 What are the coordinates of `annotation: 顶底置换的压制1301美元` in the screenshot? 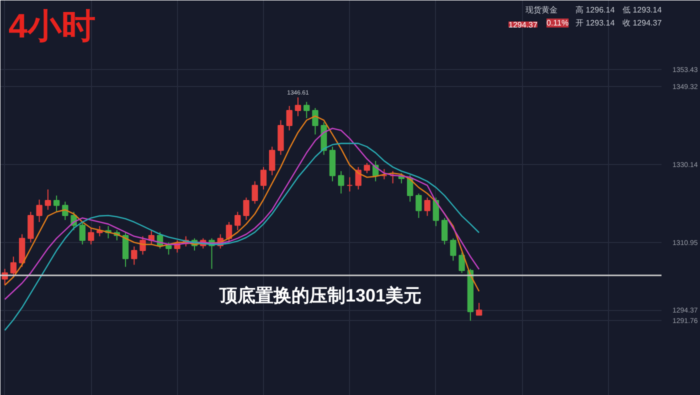 It's located at (320, 296).